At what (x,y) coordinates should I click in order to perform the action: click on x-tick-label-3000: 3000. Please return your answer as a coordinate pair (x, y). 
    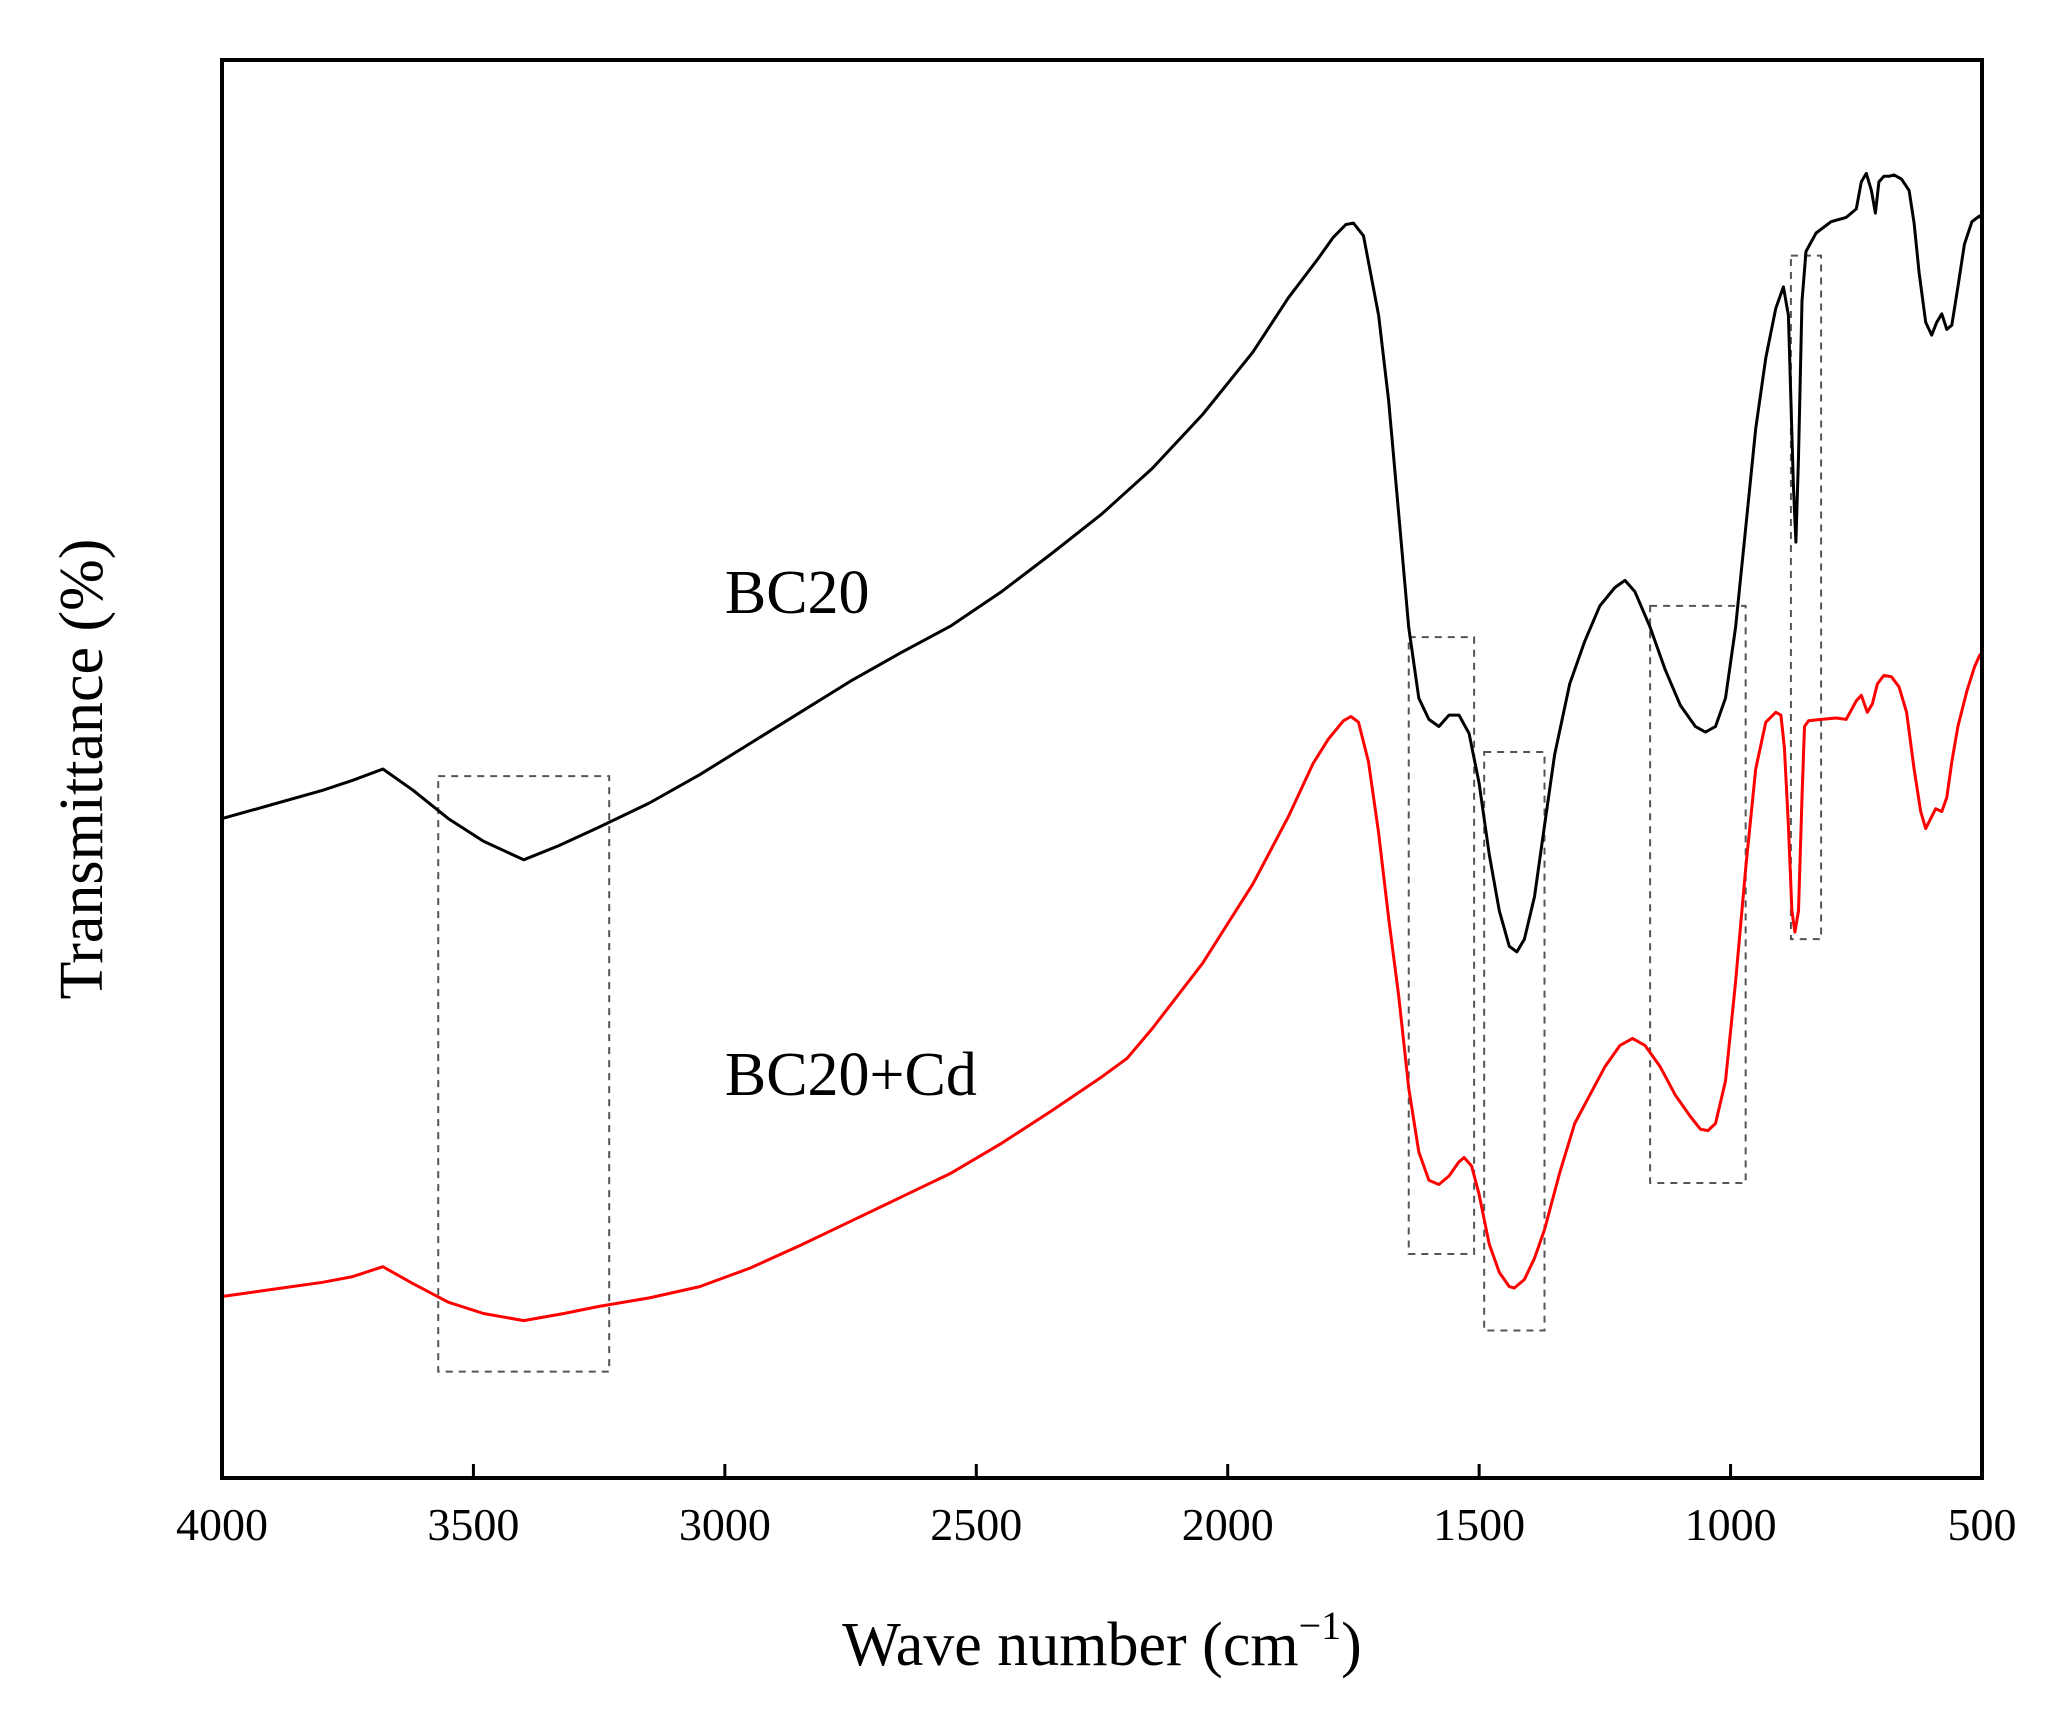
    Looking at the image, I should click on (725, 1524).